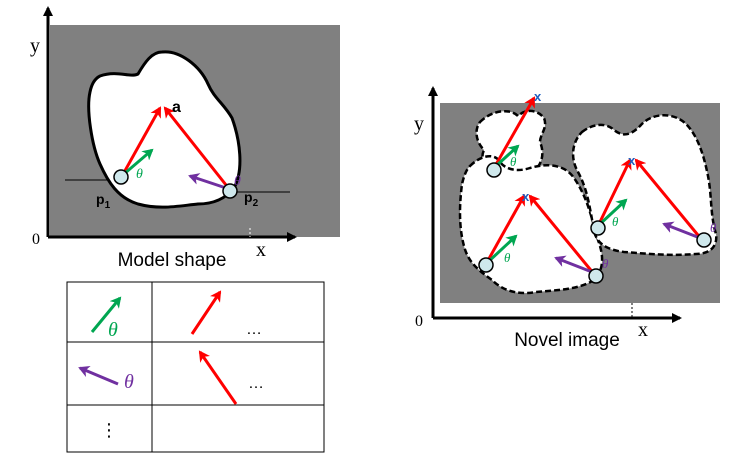  Describe the element at coordinates (121, 177) in the screenshot. I see `model-point-p1` at that location.